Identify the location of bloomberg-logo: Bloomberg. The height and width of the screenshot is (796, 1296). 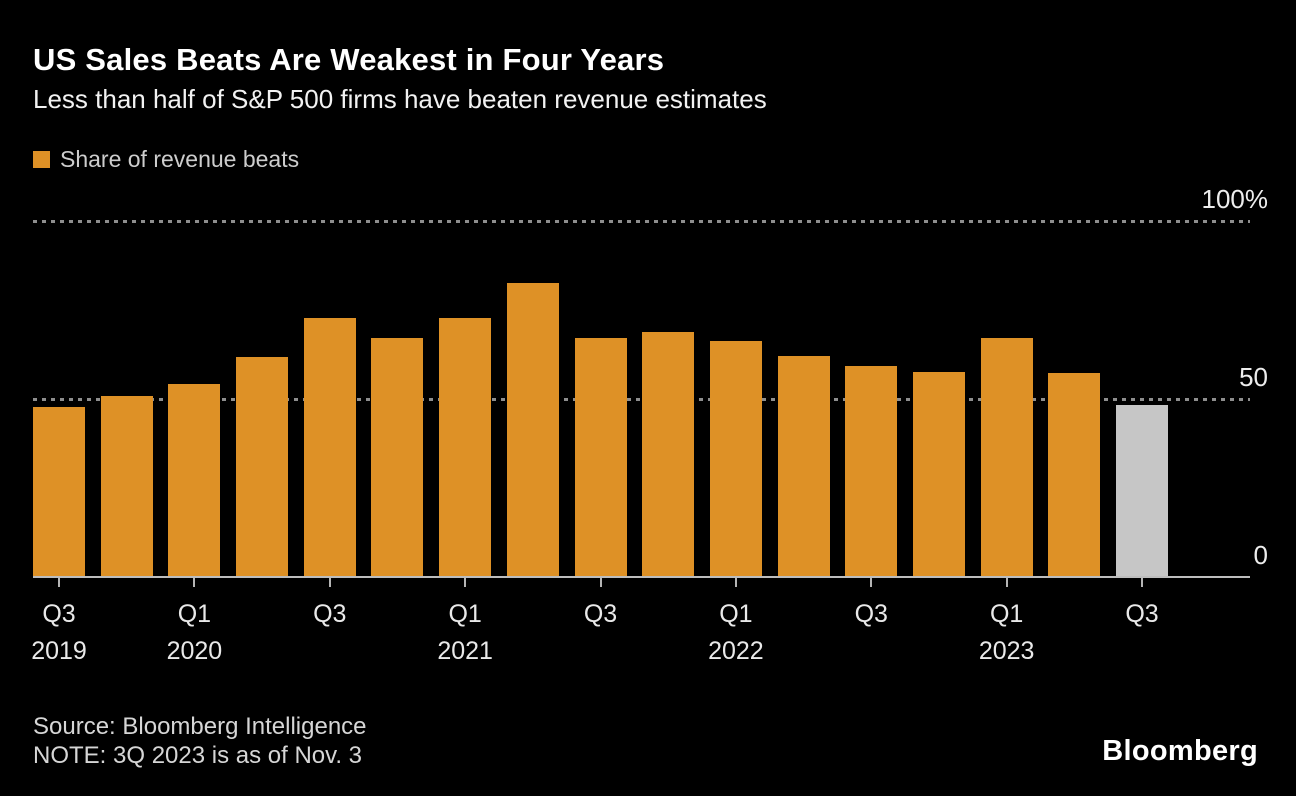
(1180, 751).